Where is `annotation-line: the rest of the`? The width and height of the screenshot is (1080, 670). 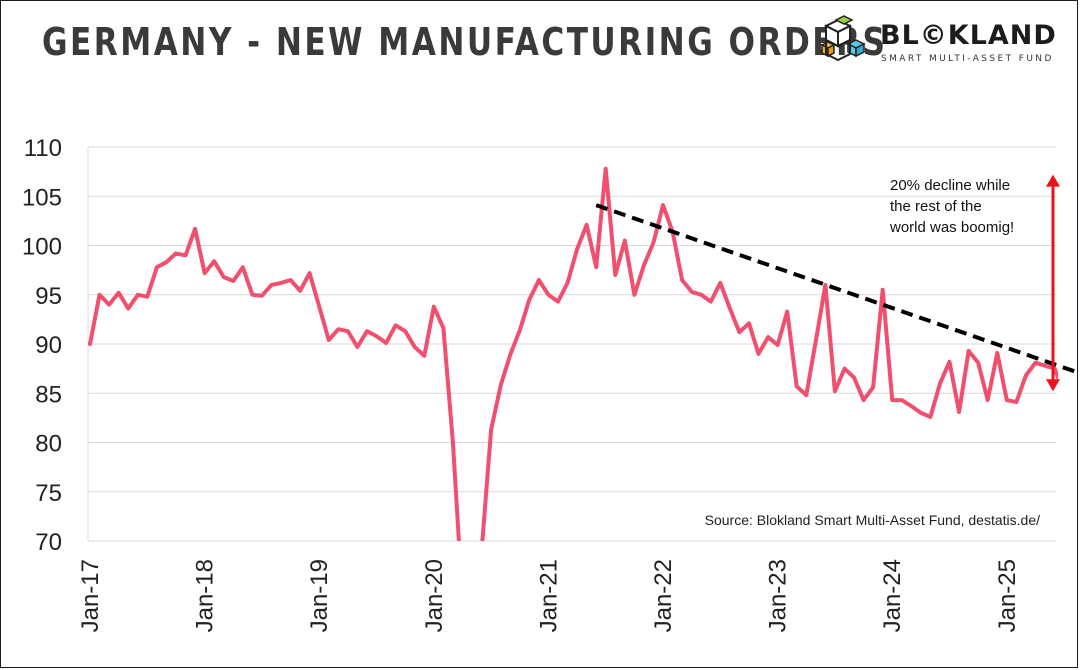
annotation-line: the rest of the is located at coordinates (936, 206).